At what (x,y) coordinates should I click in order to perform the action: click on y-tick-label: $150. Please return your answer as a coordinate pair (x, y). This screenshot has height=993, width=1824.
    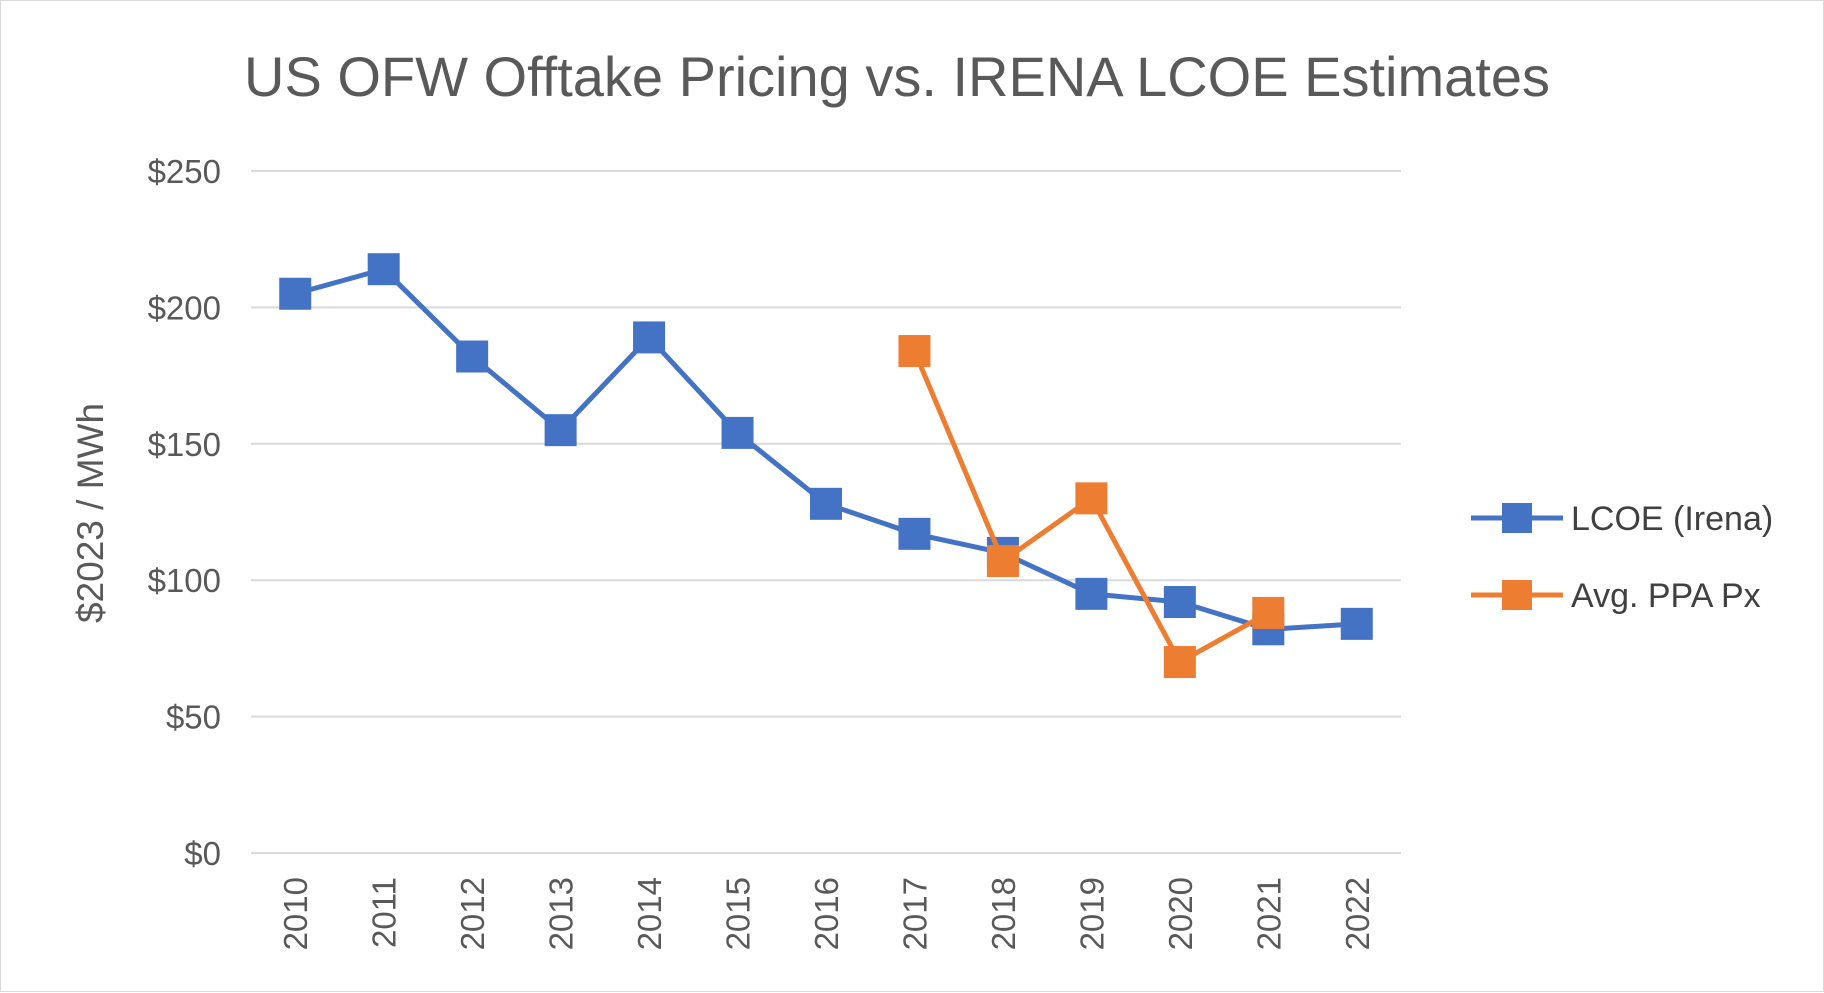
    Looking at the image, I should click on (184, 444).